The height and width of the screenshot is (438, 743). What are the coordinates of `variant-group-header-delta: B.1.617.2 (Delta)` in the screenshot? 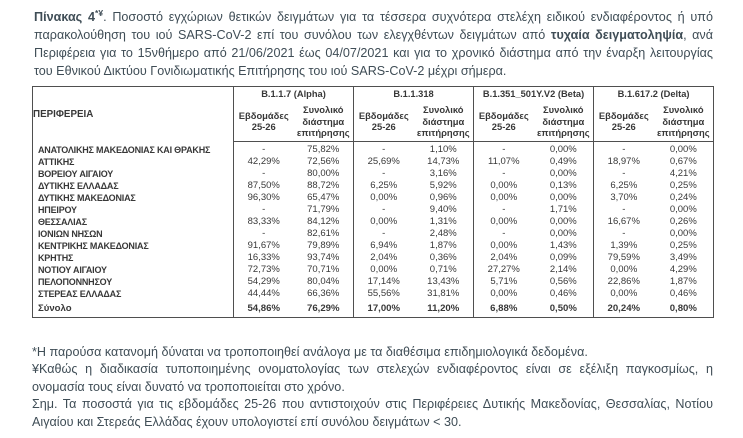 It's located at (653, 94).